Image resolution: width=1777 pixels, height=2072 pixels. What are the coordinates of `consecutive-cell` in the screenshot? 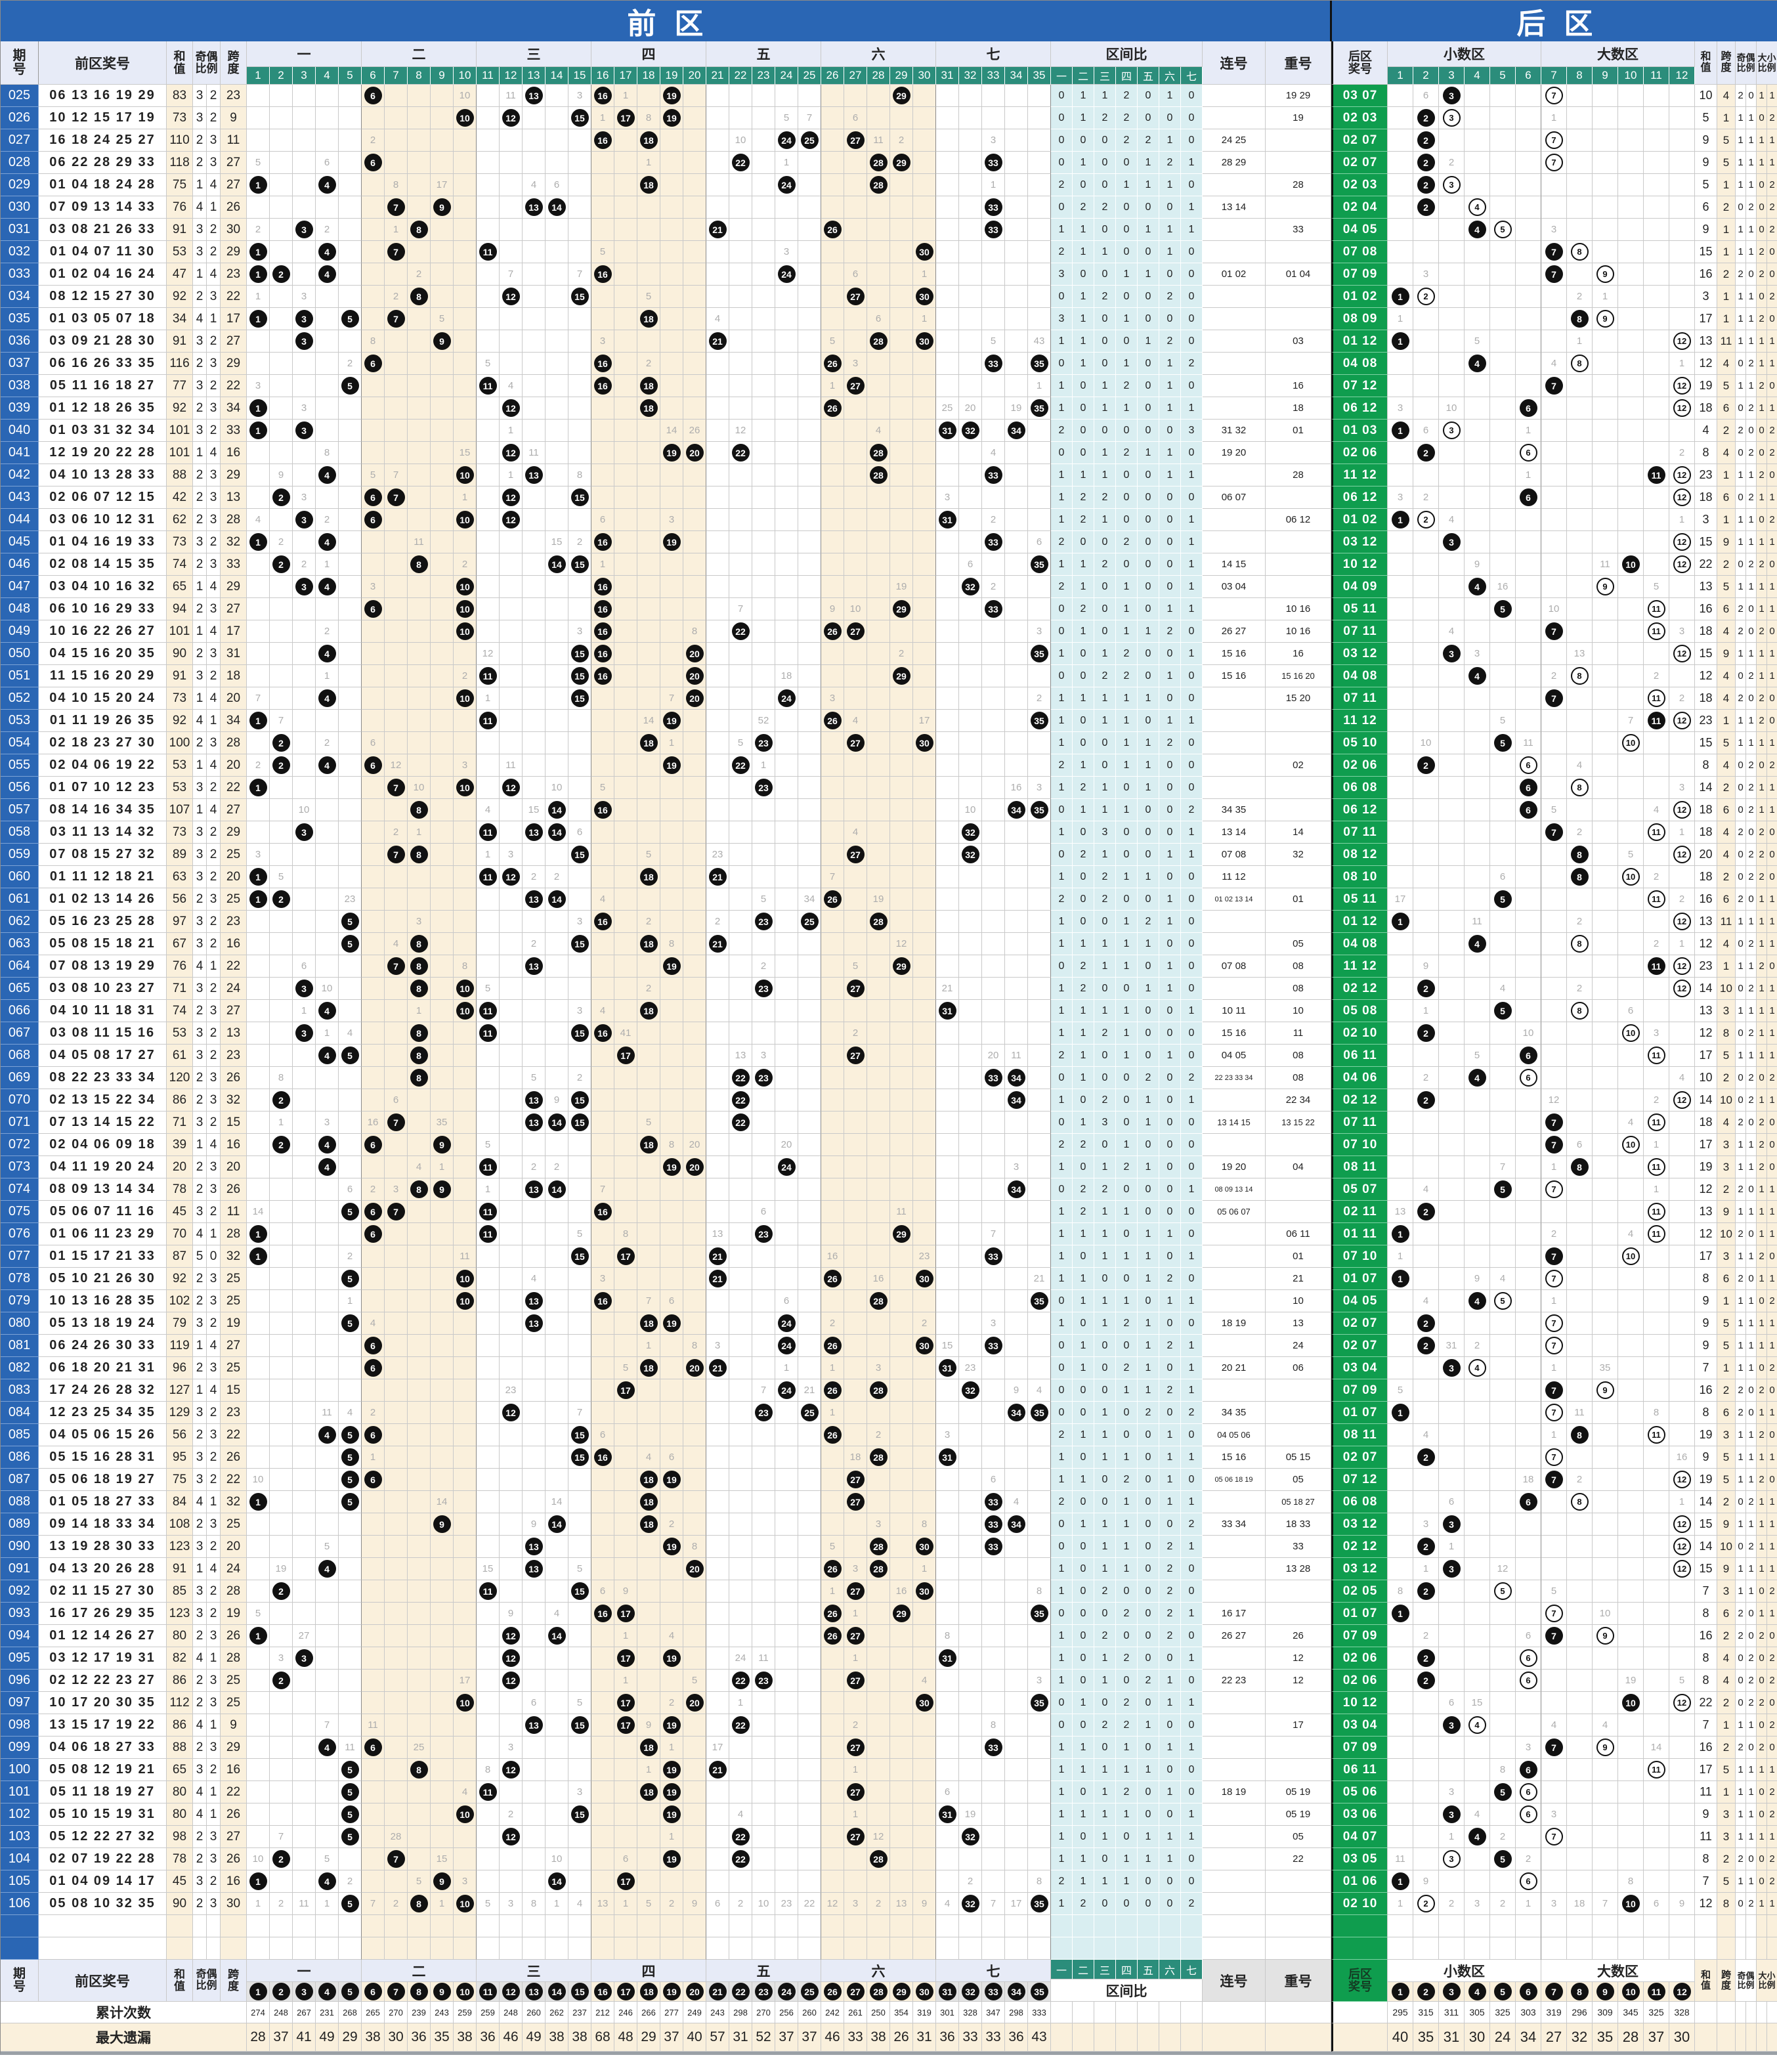 It's located at (1234, 475).